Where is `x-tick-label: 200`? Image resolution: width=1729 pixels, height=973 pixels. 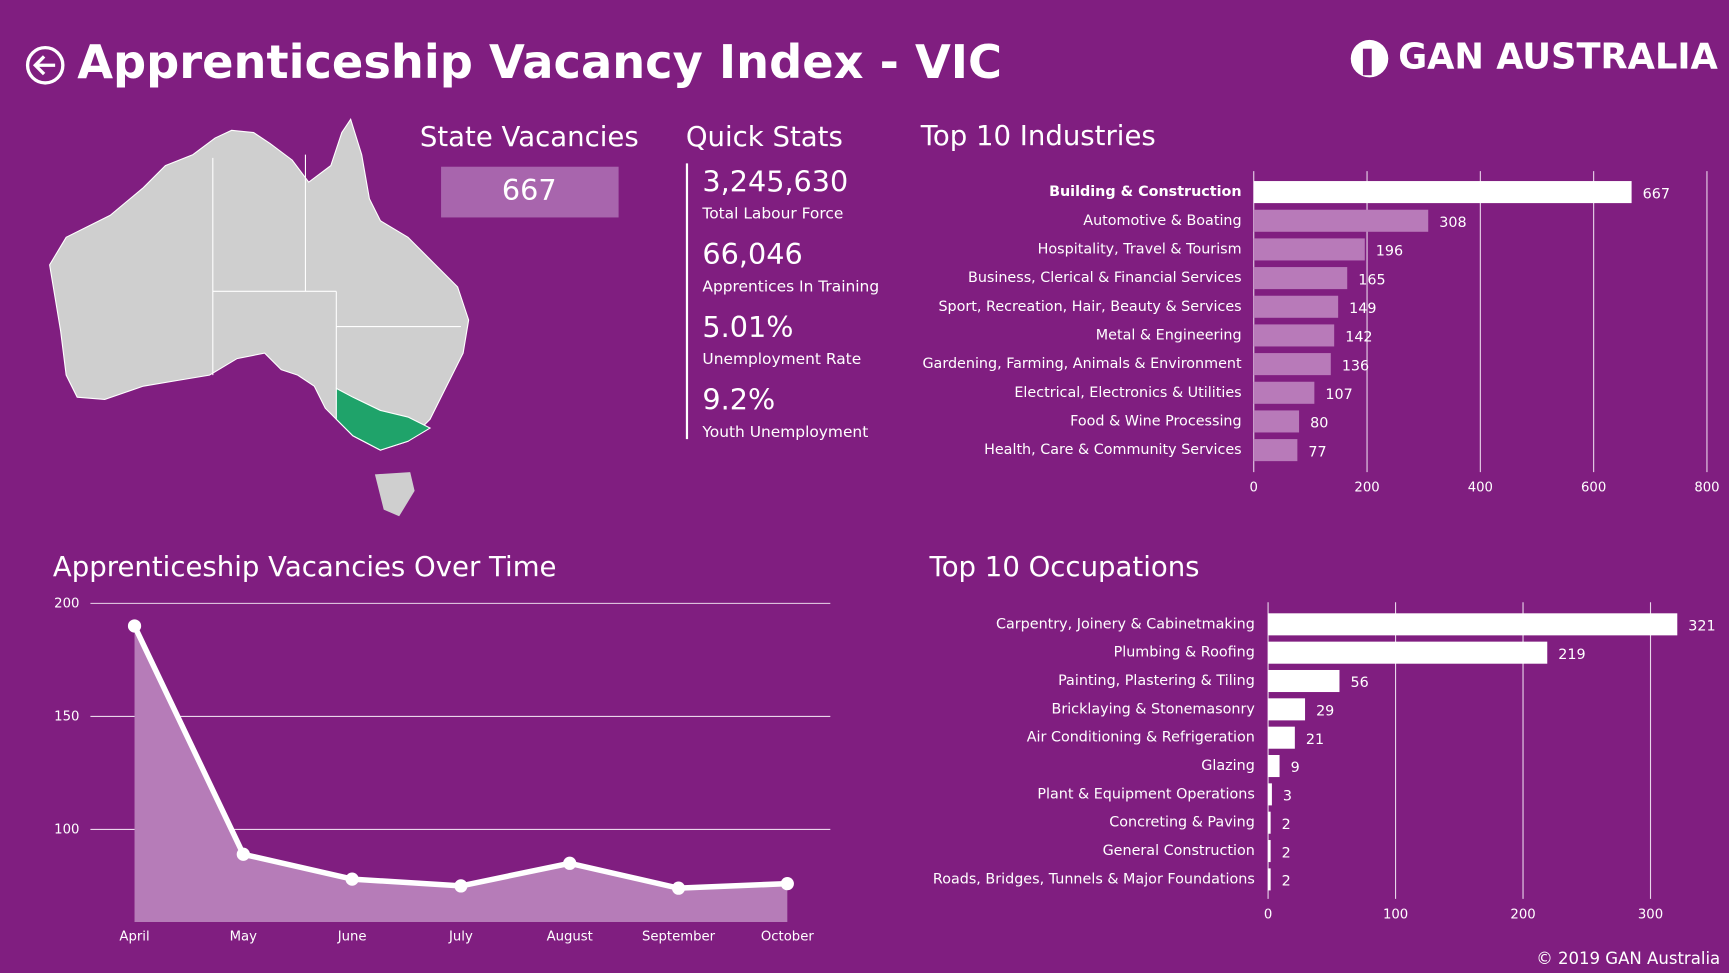 x-tick-label: 200 is located at coordinates (1366, 488).